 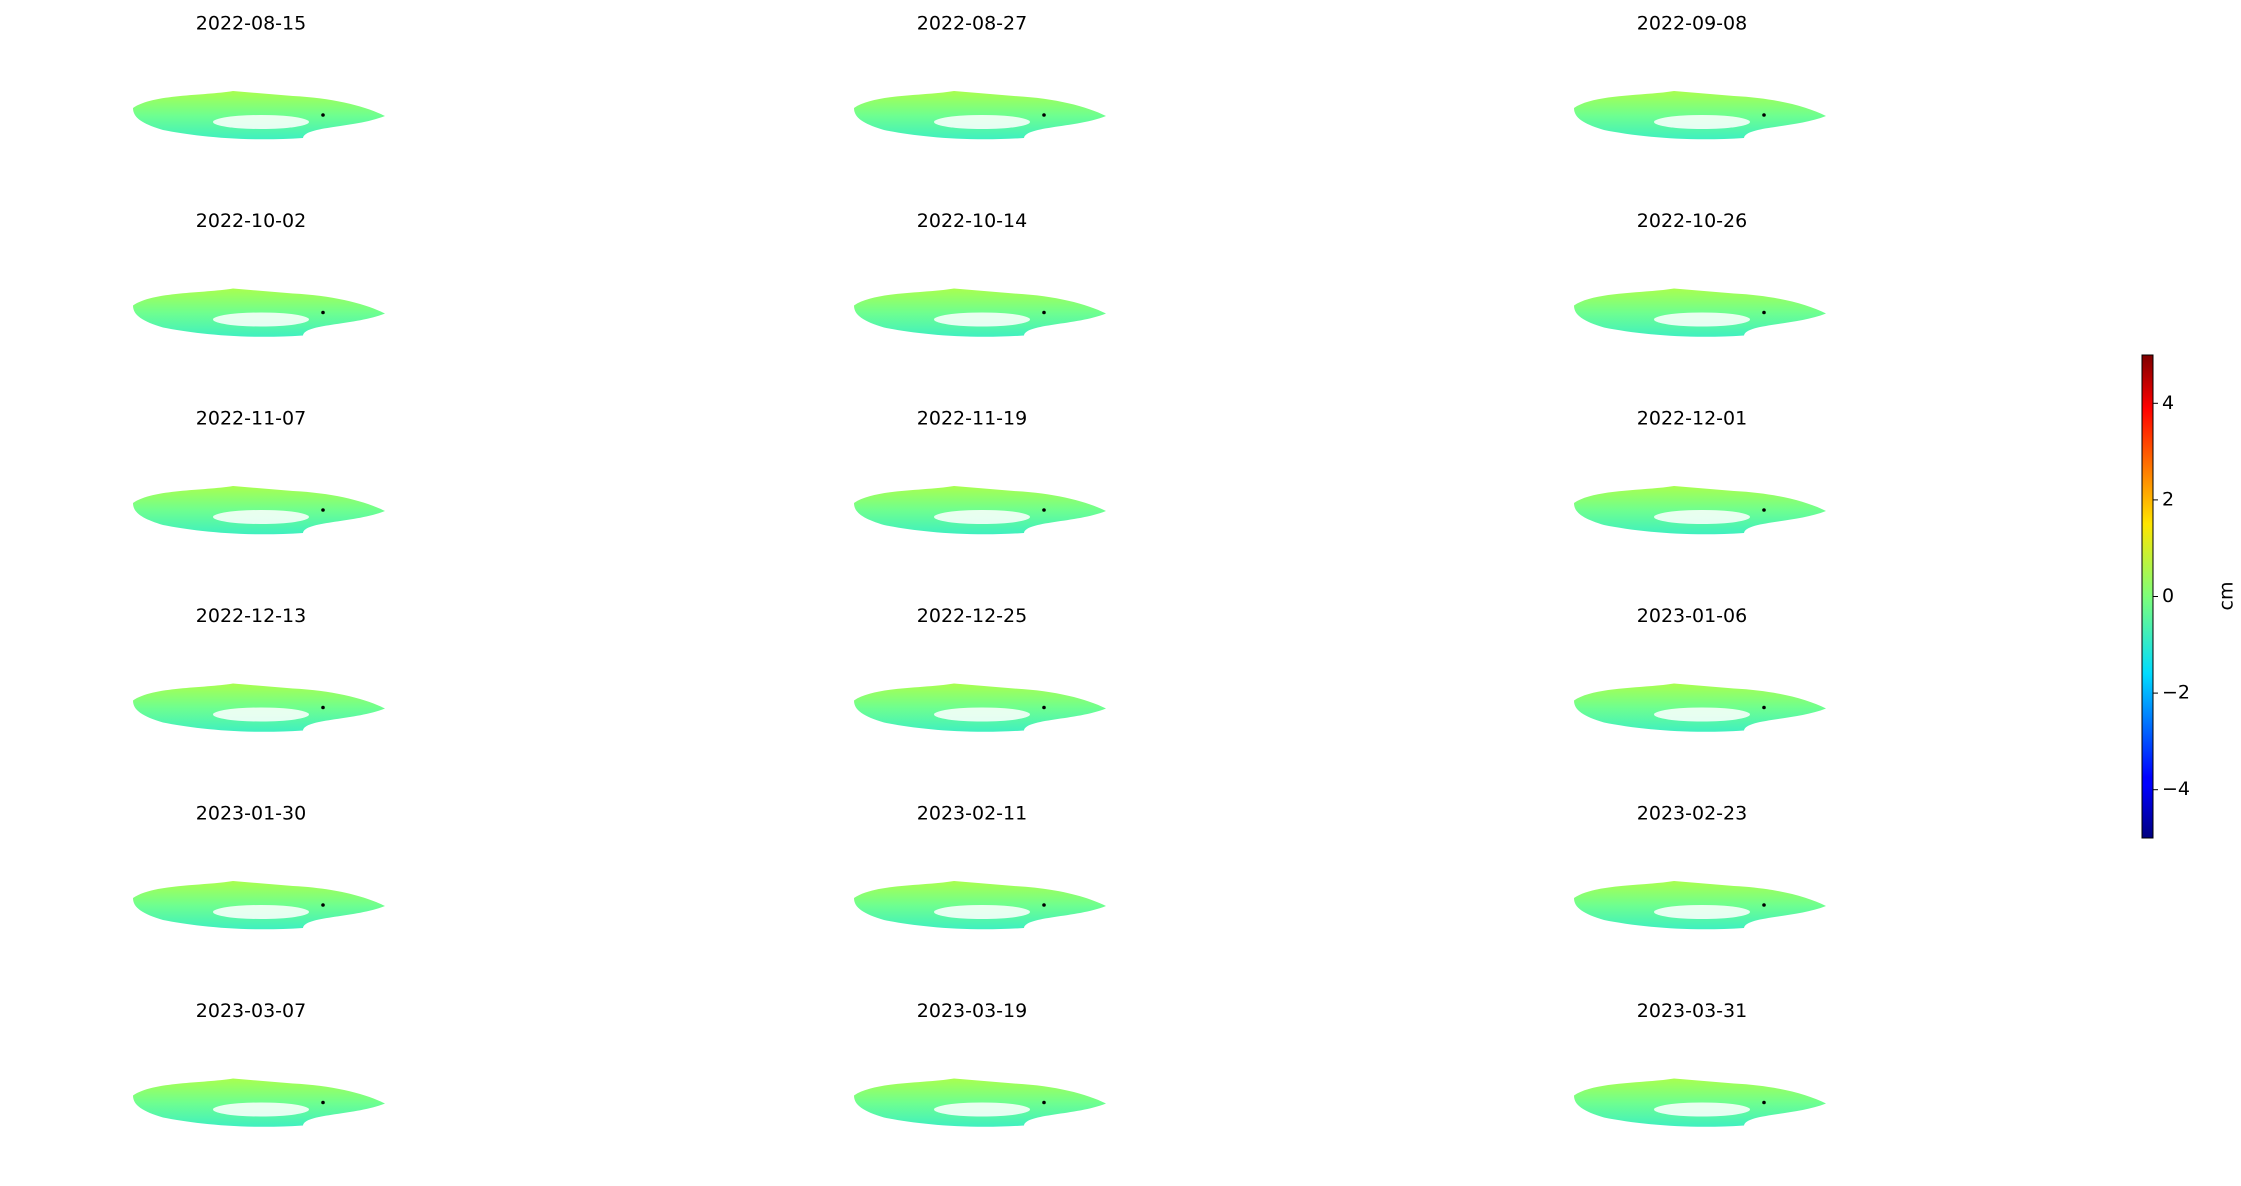 I want to click on panel-title: 2022-08-27, so click(x=972, y=24).